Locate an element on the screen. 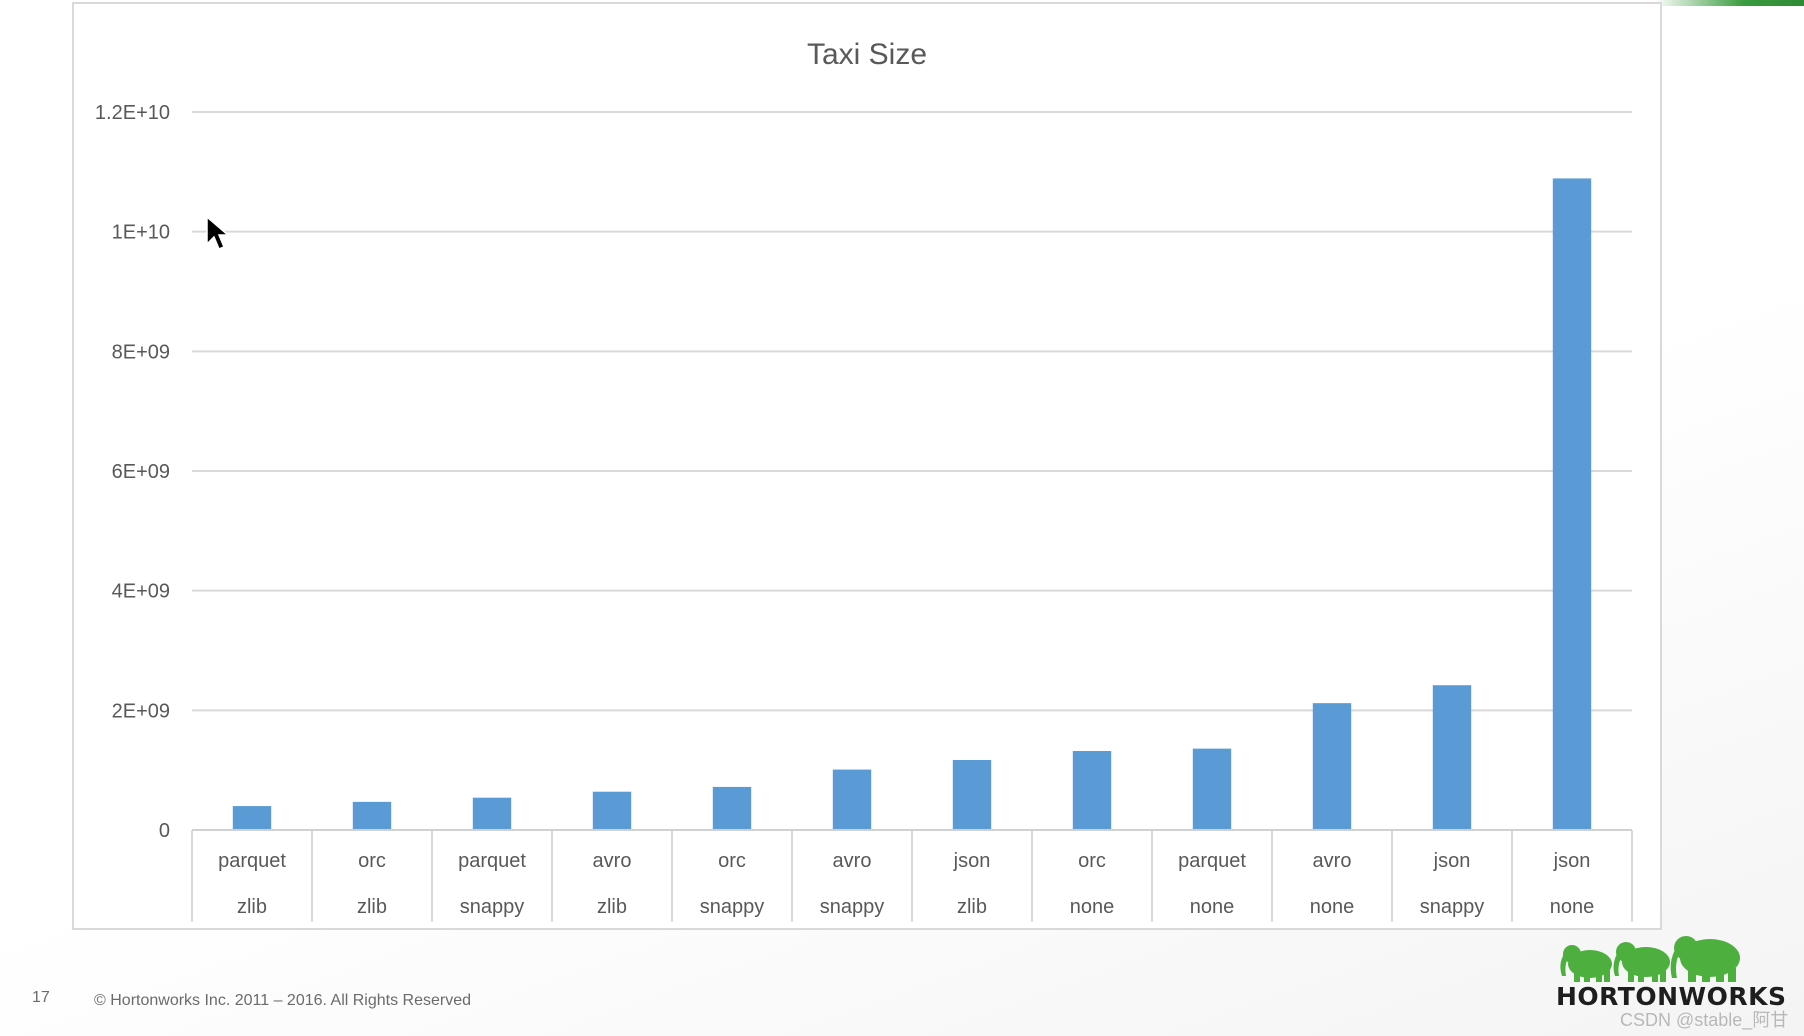 This screenshot has height=1036, width=1804. y-axis-tick-labels: 0 2E+09 4E+09 6E+09 8E+09 1E+10 1.2E+10 is located at coordinates (132, 472).